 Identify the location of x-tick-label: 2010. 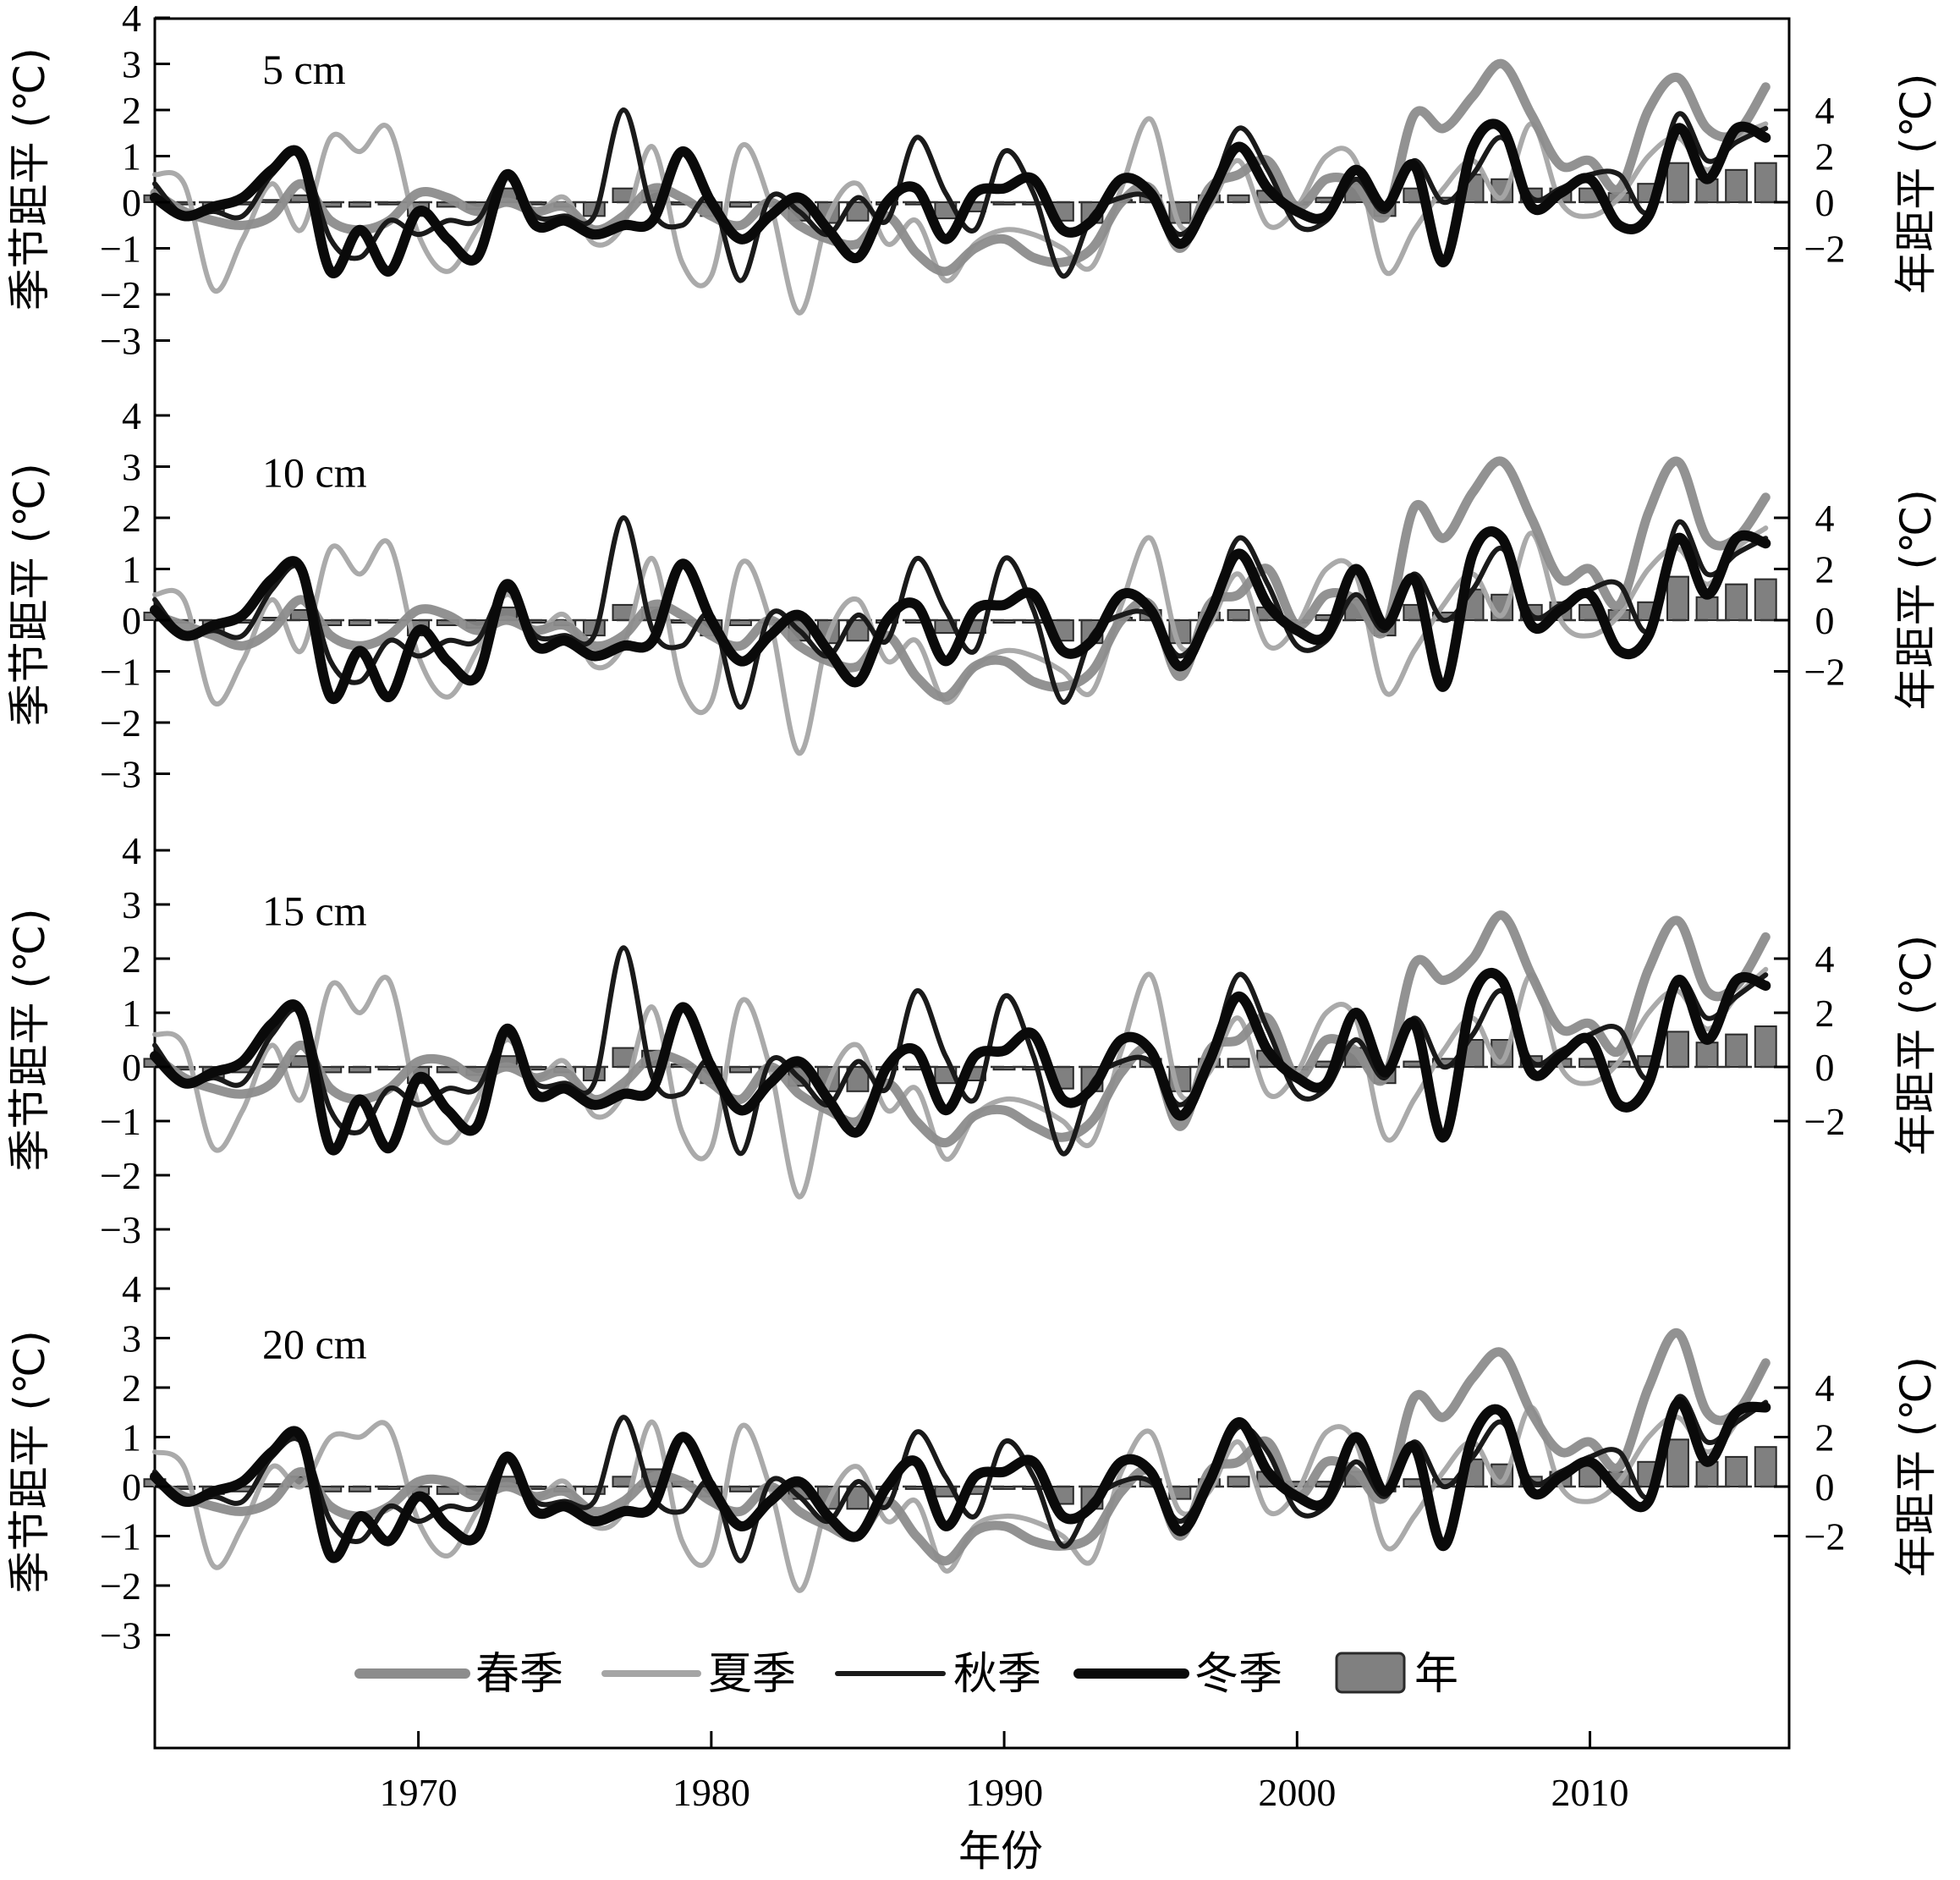
(1590, 1792).